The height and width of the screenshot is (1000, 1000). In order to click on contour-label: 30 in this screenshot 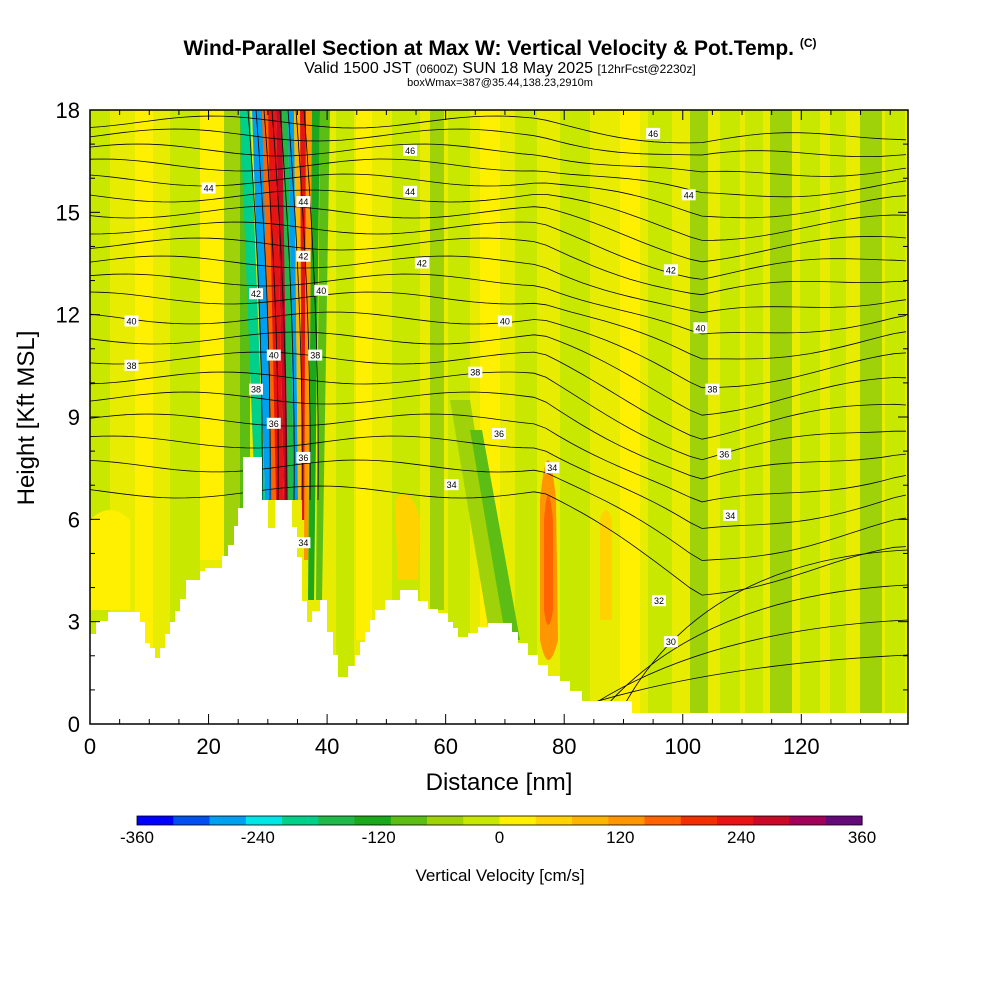, I will do `click(671, 642)`.